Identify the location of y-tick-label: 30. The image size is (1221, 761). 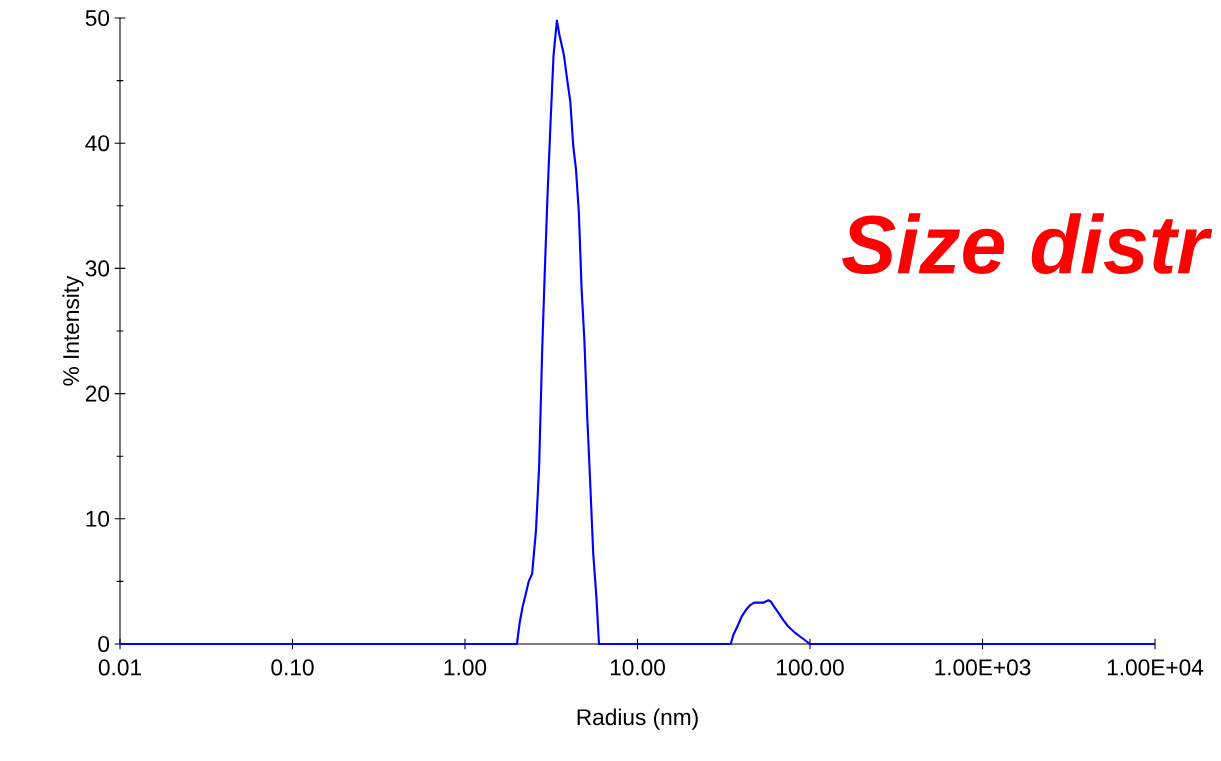
(97, 268).